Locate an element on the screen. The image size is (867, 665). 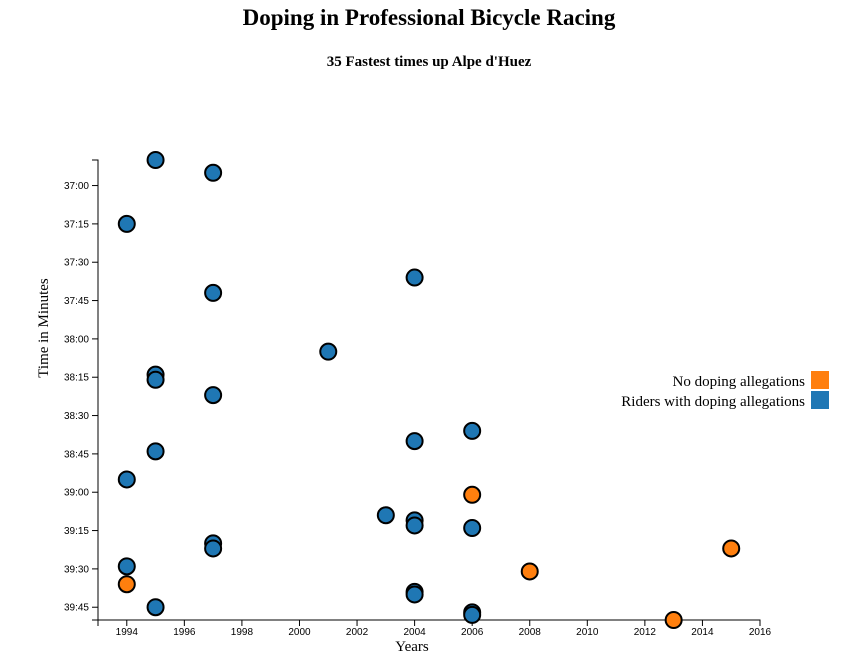
x-tick-label: 1996 is located at coordinates (184, 632).